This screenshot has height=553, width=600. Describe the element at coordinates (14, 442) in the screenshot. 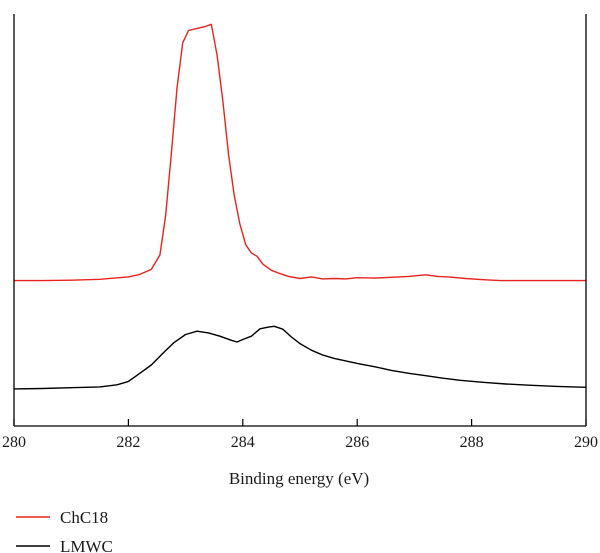

I see `x-tick-label-280: 280` at that location.